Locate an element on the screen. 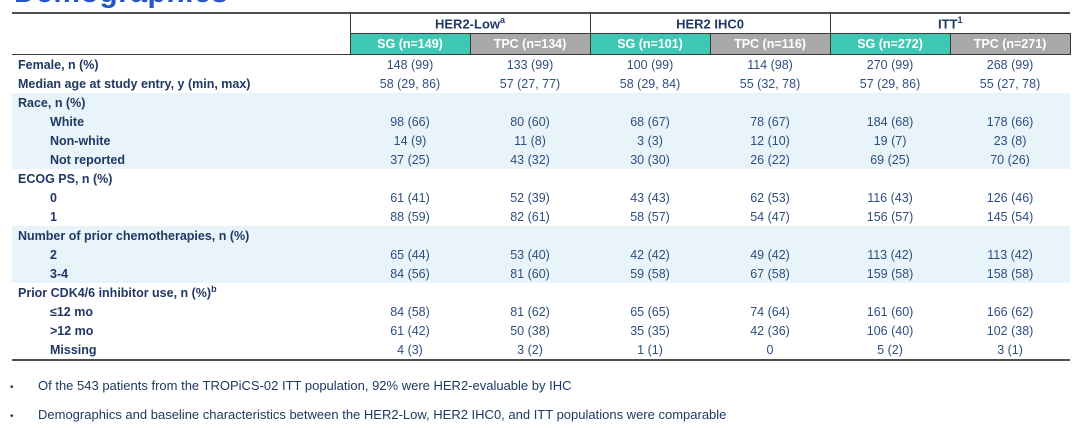 This screenshot has width=1080, height=428. column-header-tpc-her2low: TPC (n=134) is located at coordinates (530, 44).